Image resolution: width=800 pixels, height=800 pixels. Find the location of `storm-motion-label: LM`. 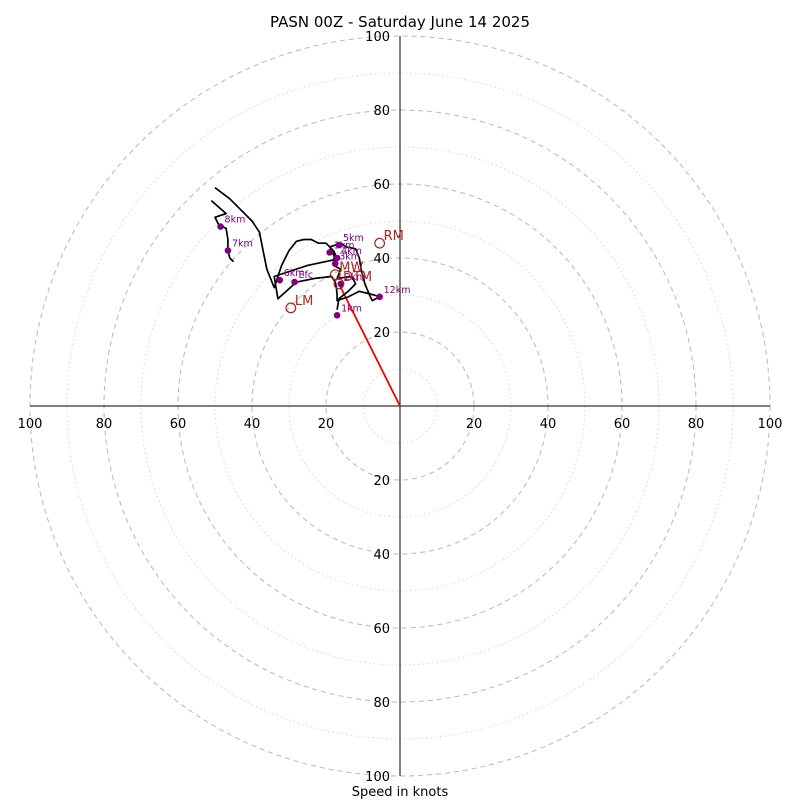

storm-motion-label: LM is located at coordinates (304, 301).